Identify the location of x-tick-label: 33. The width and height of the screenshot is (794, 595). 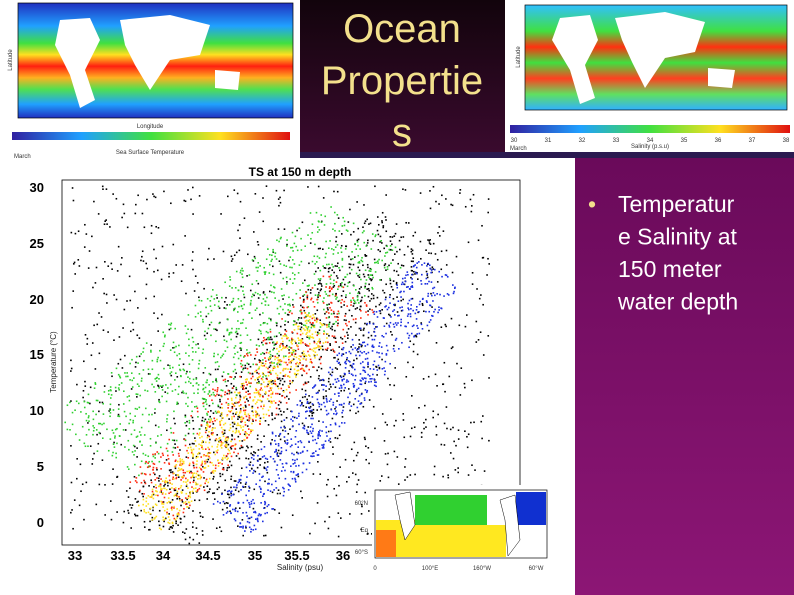
(75, 555).